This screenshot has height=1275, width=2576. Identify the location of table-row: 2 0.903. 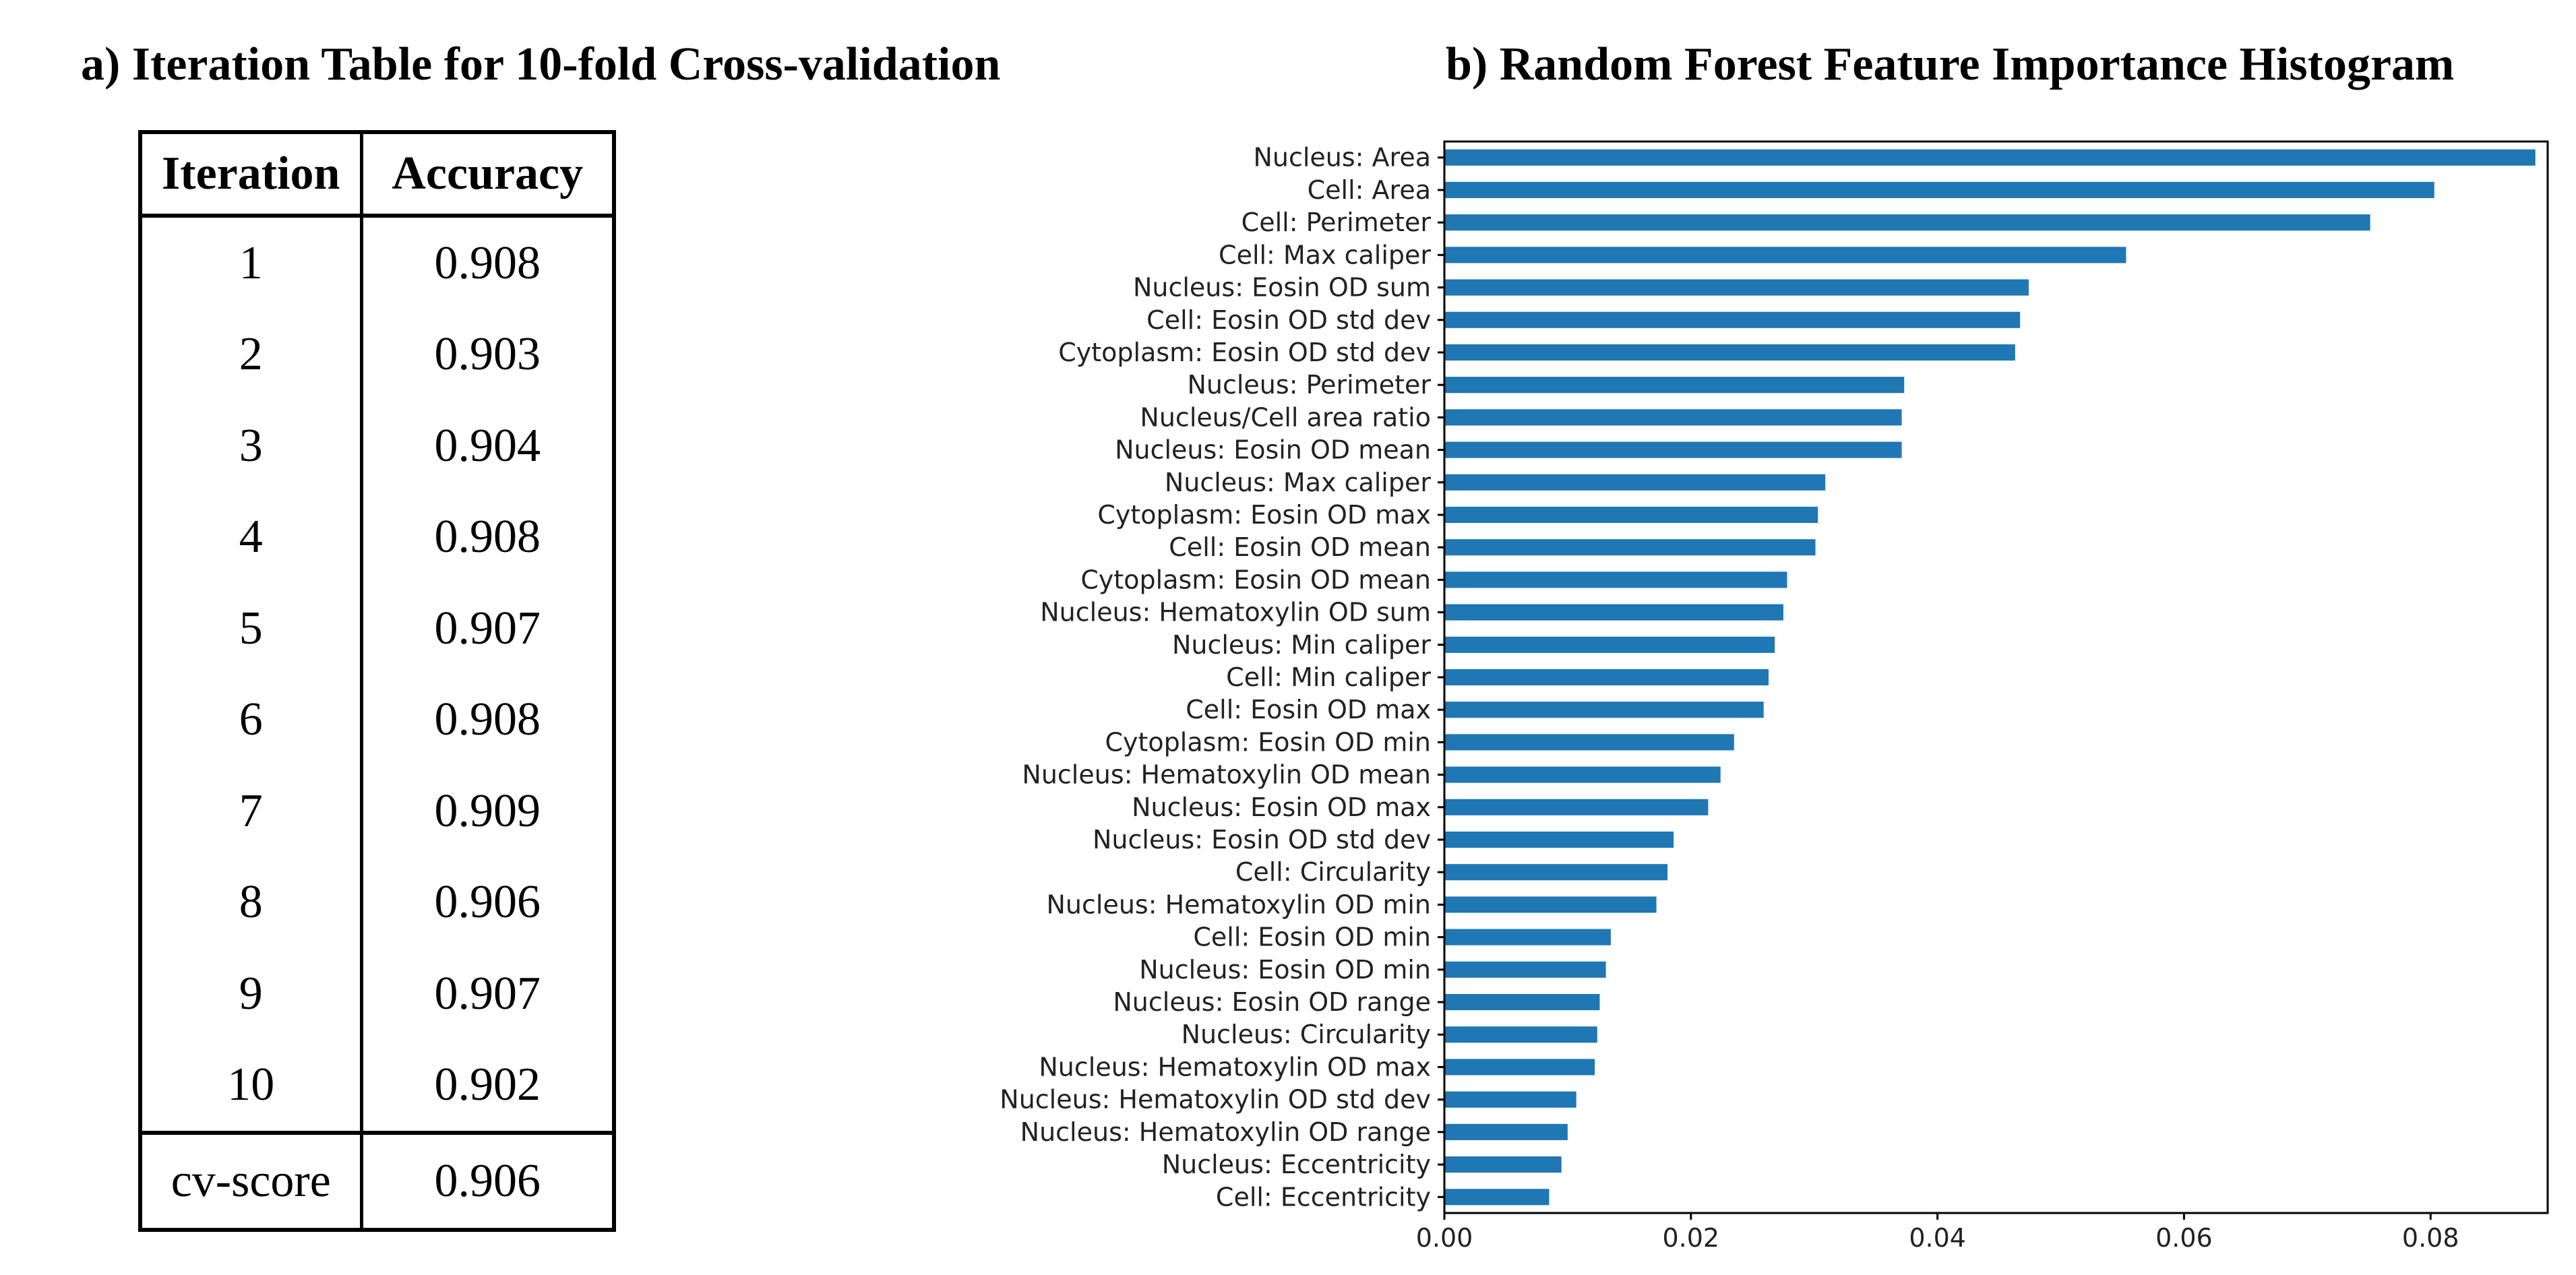
(377, 354).